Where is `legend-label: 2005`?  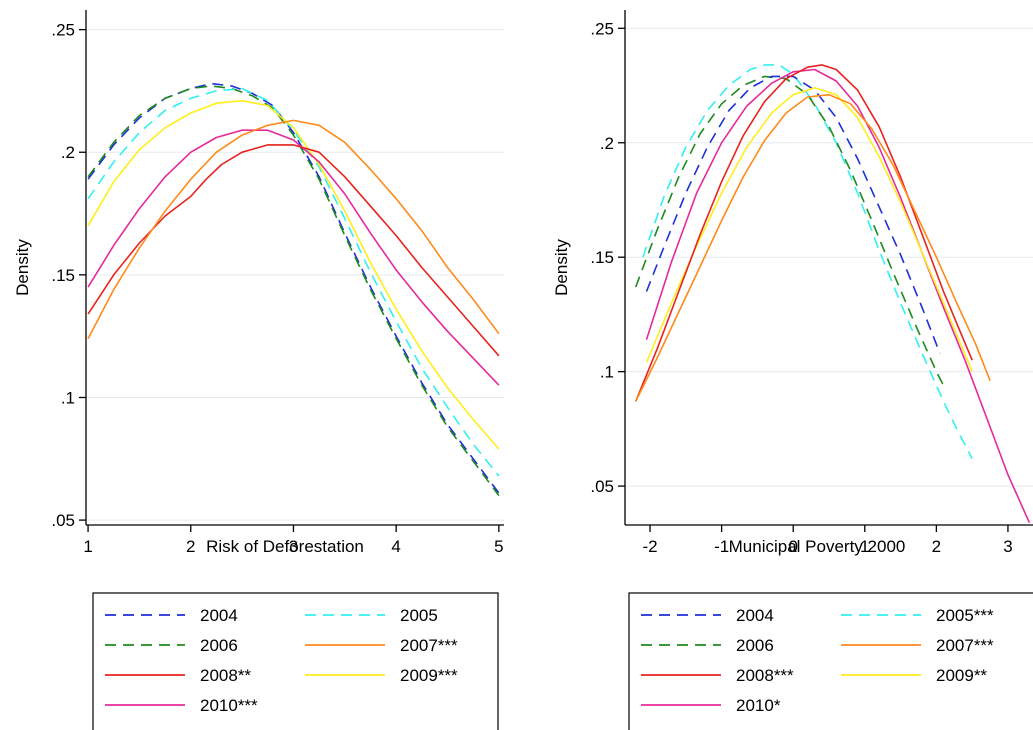 legend-label: 2005 is located at coordinates (419, 615).